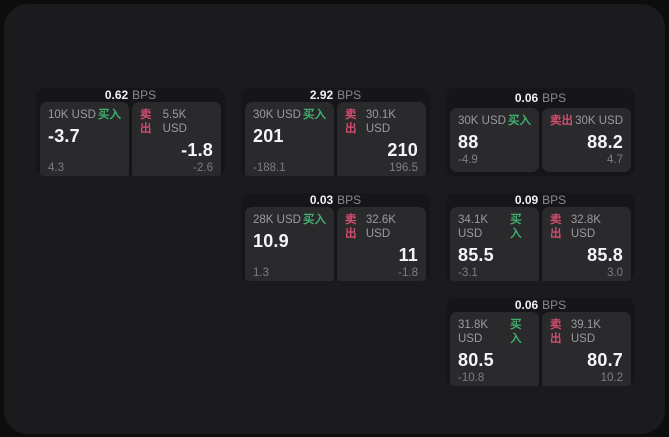 The width and height of the screenshot is (669, 437). I want to click on sell-price: 88.2, so click(605, 142).